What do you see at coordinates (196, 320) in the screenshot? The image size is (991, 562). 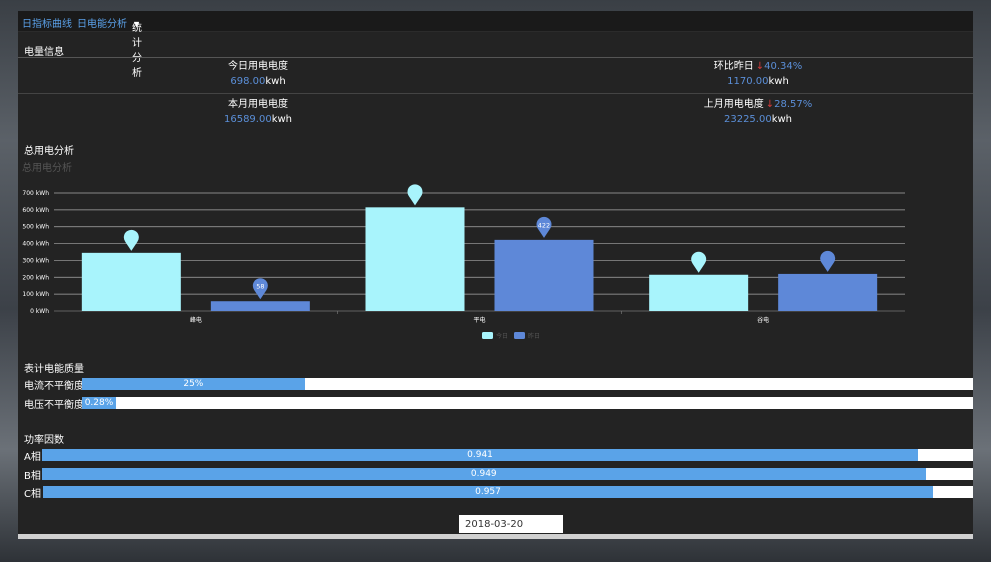 I see `x-category-label: 峰电` at bounding box center [196, 320].